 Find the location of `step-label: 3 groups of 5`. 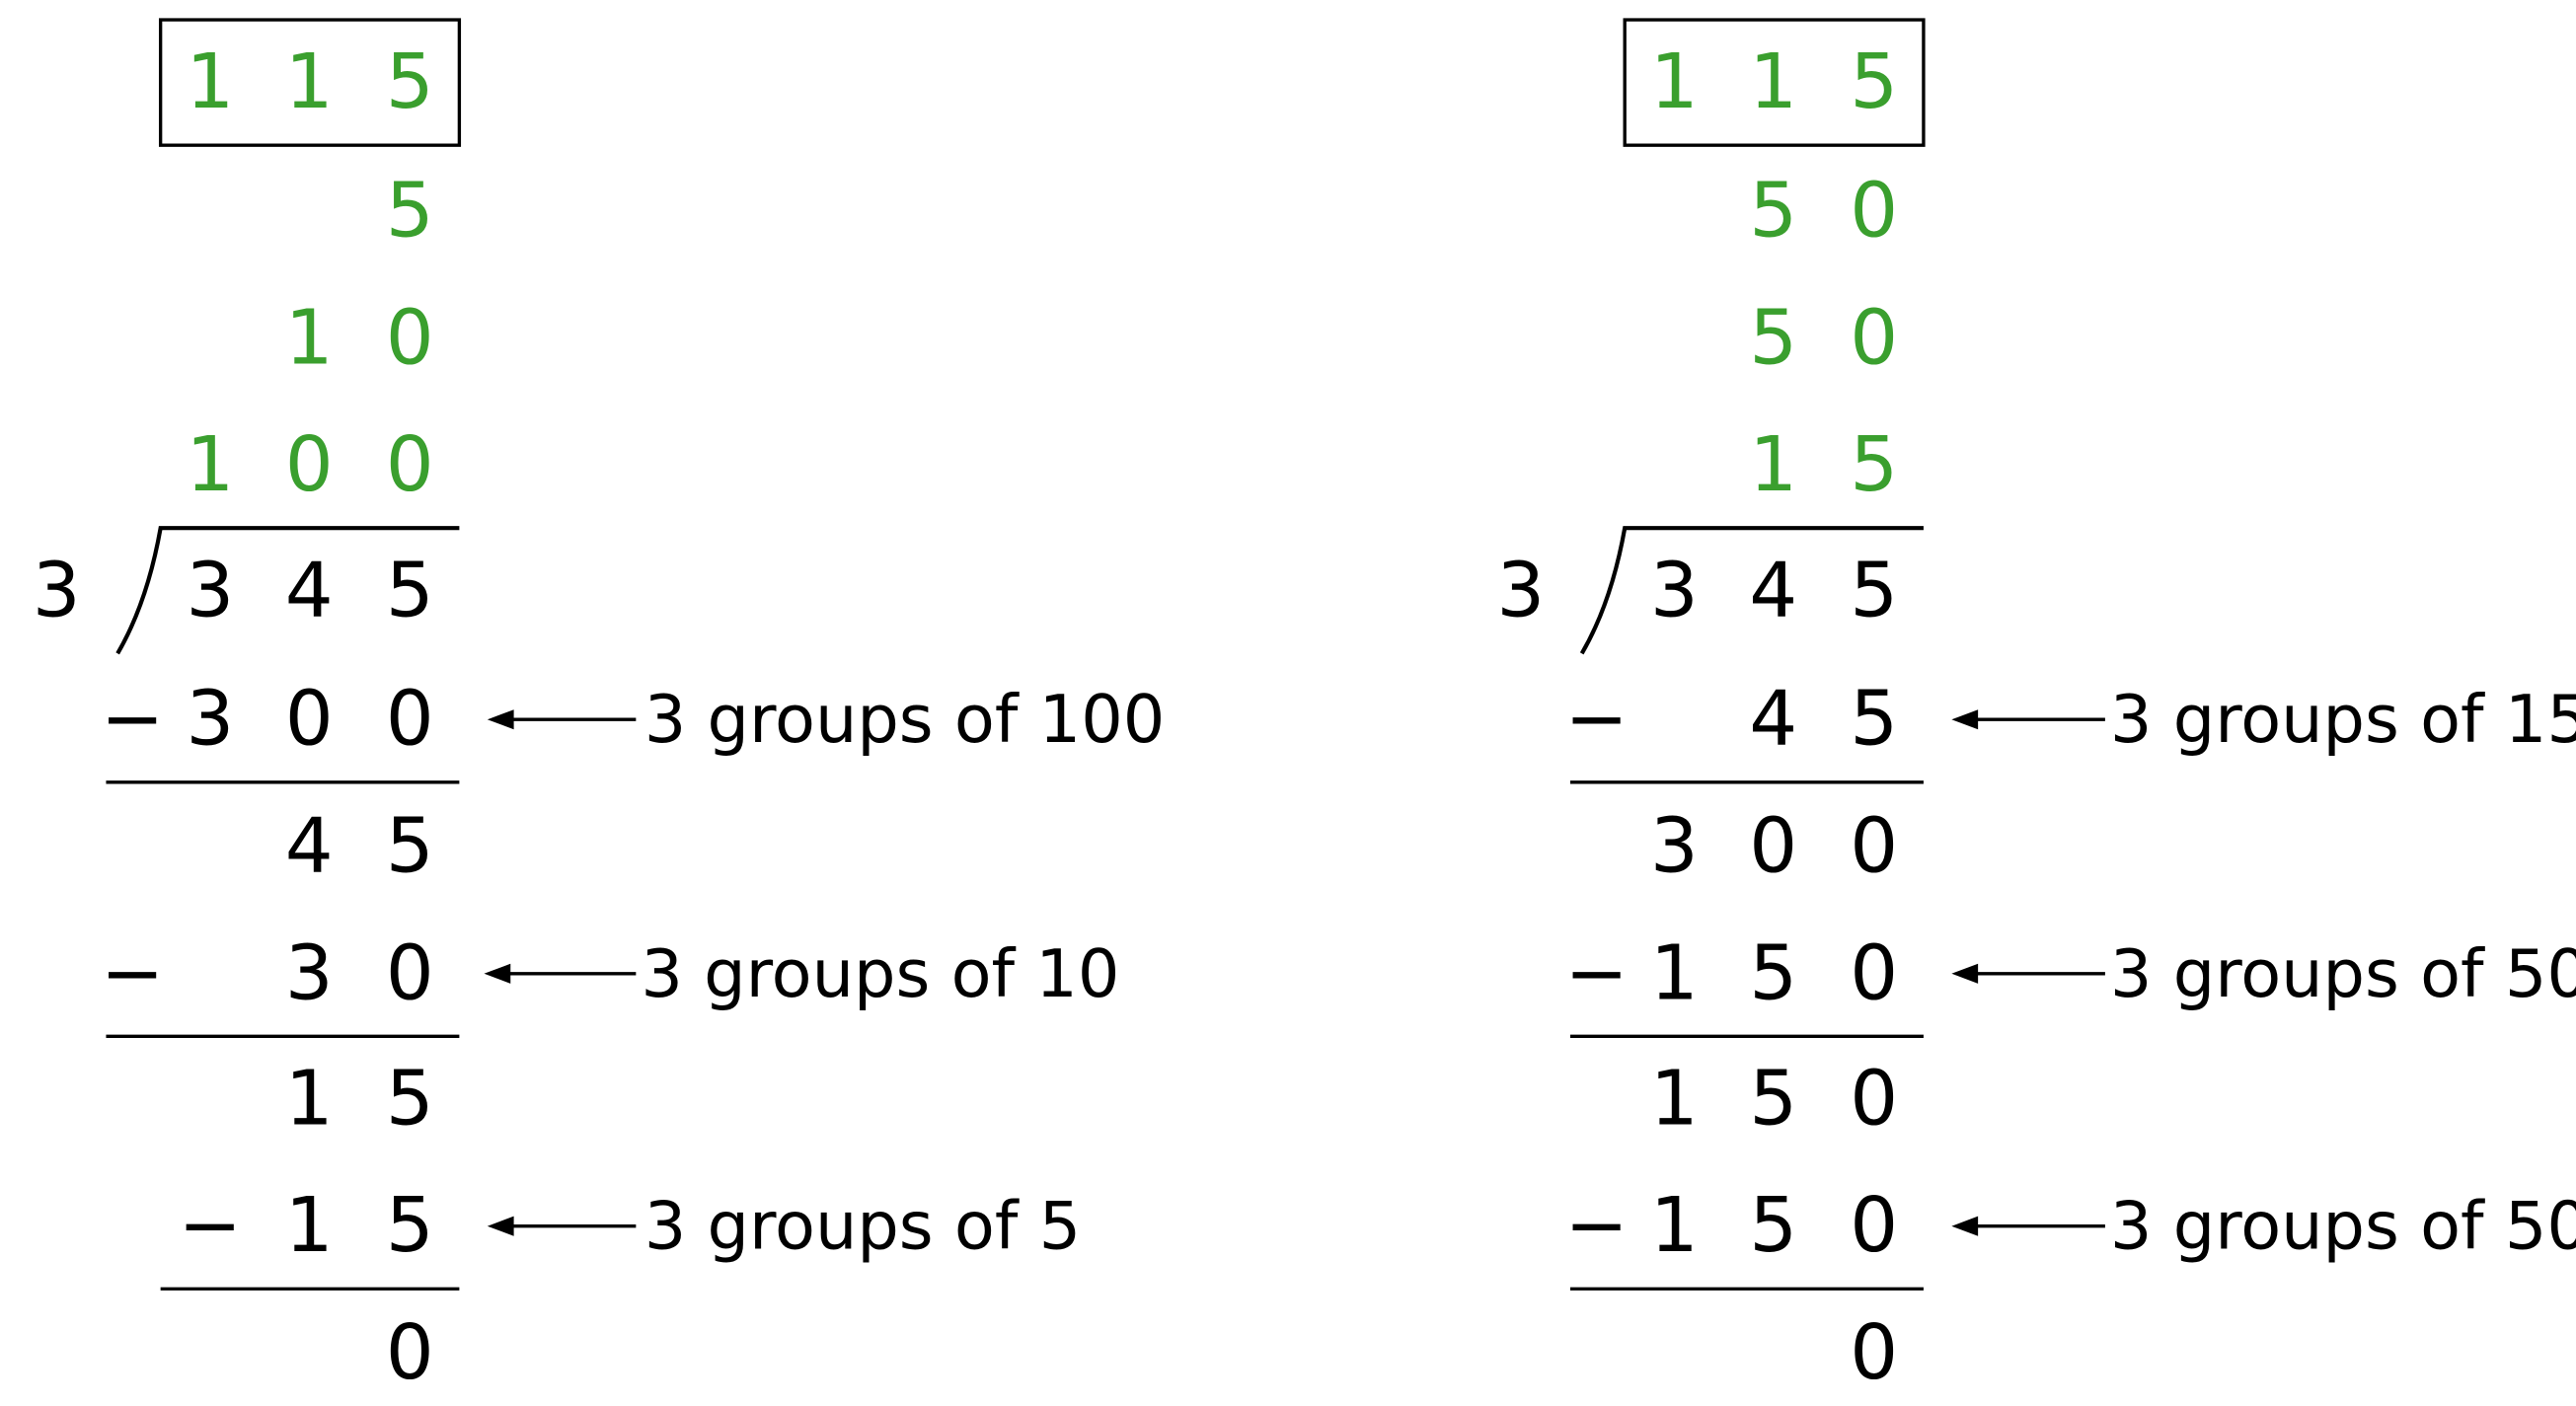

step-label: 3 groups of 5 is located at coordinates (862, 1226).